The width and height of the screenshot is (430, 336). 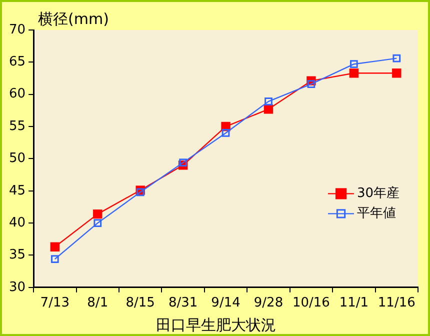 I want to click on x-axis-title: 田口早生肥大状況, so click(x=216, y=325).